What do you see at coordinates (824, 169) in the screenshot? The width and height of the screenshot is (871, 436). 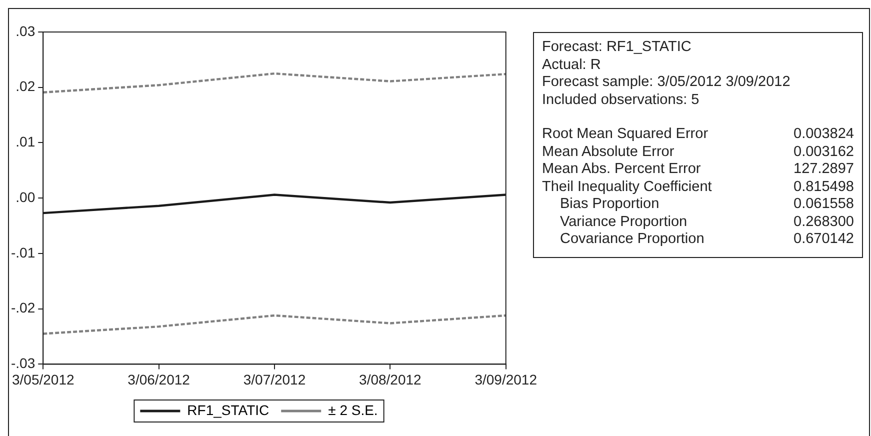 I see `text: 127.2897` at bounding box center [824, 169].